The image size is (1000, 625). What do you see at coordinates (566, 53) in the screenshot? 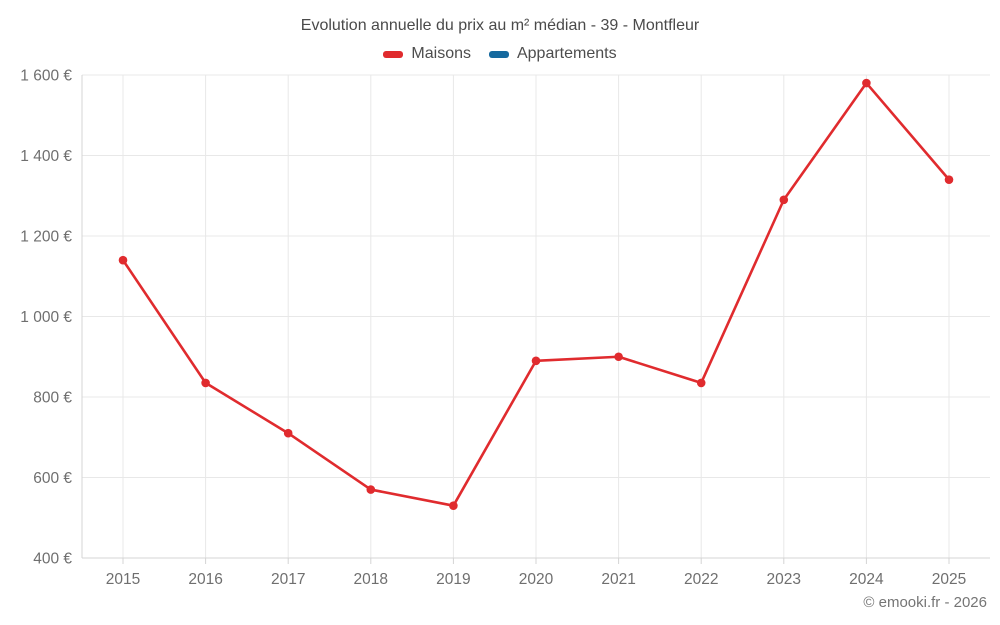
I see `legend-label-appartements: Appartements` at bounding box center [566, 53].